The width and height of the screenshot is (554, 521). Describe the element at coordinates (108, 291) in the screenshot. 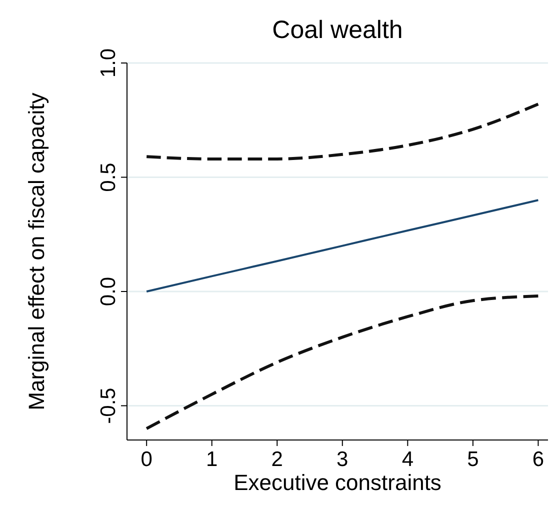

I see `y-tick-label: 0.0` at that location.